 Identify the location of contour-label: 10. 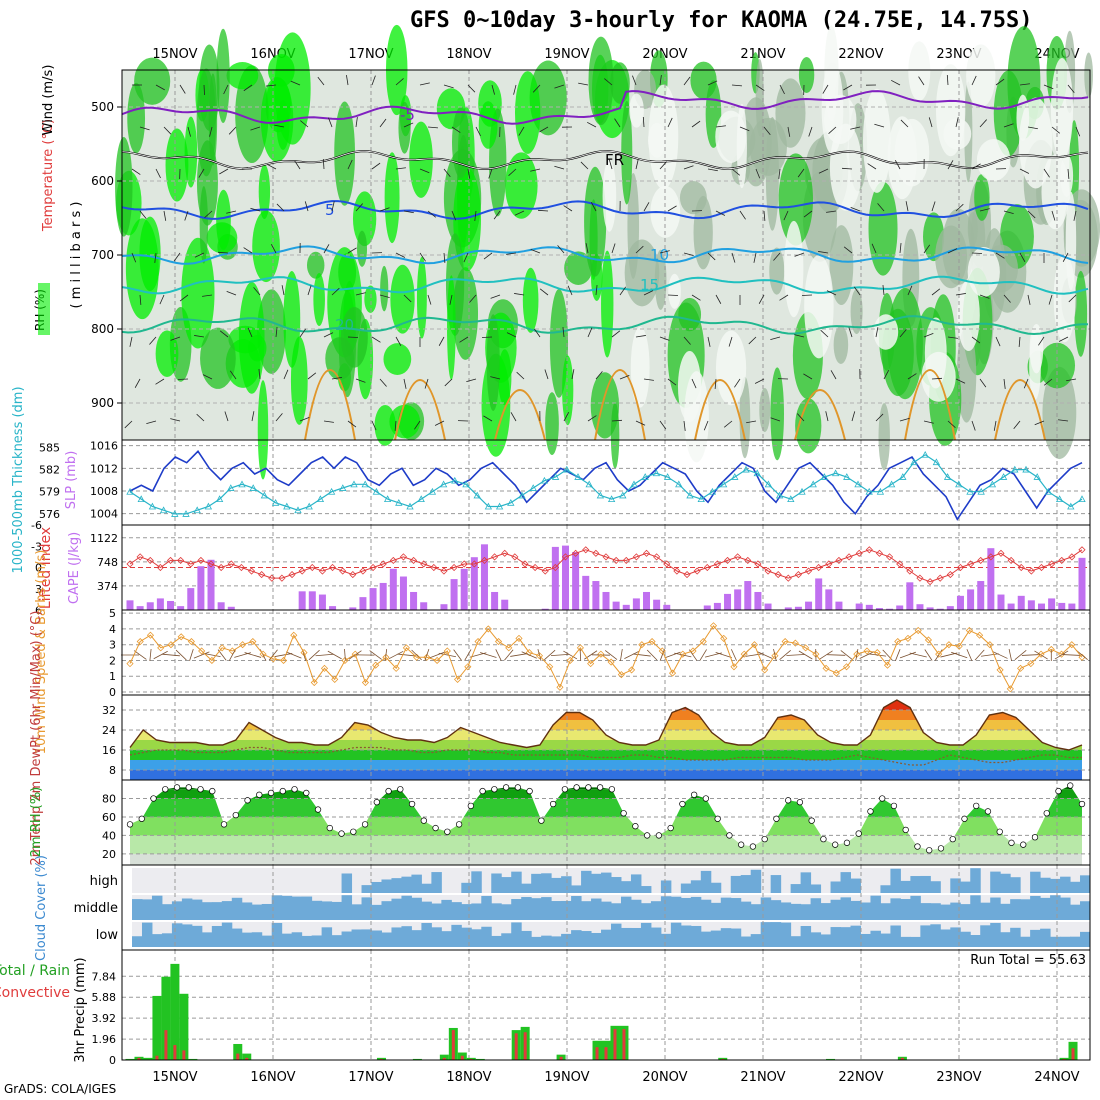
(659, 255).